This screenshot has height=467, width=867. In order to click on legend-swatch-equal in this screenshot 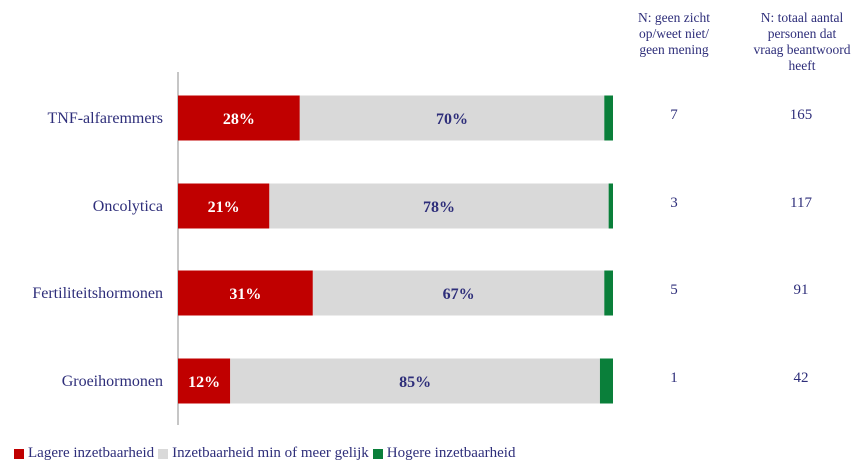, I will do `click(163, 453)`.